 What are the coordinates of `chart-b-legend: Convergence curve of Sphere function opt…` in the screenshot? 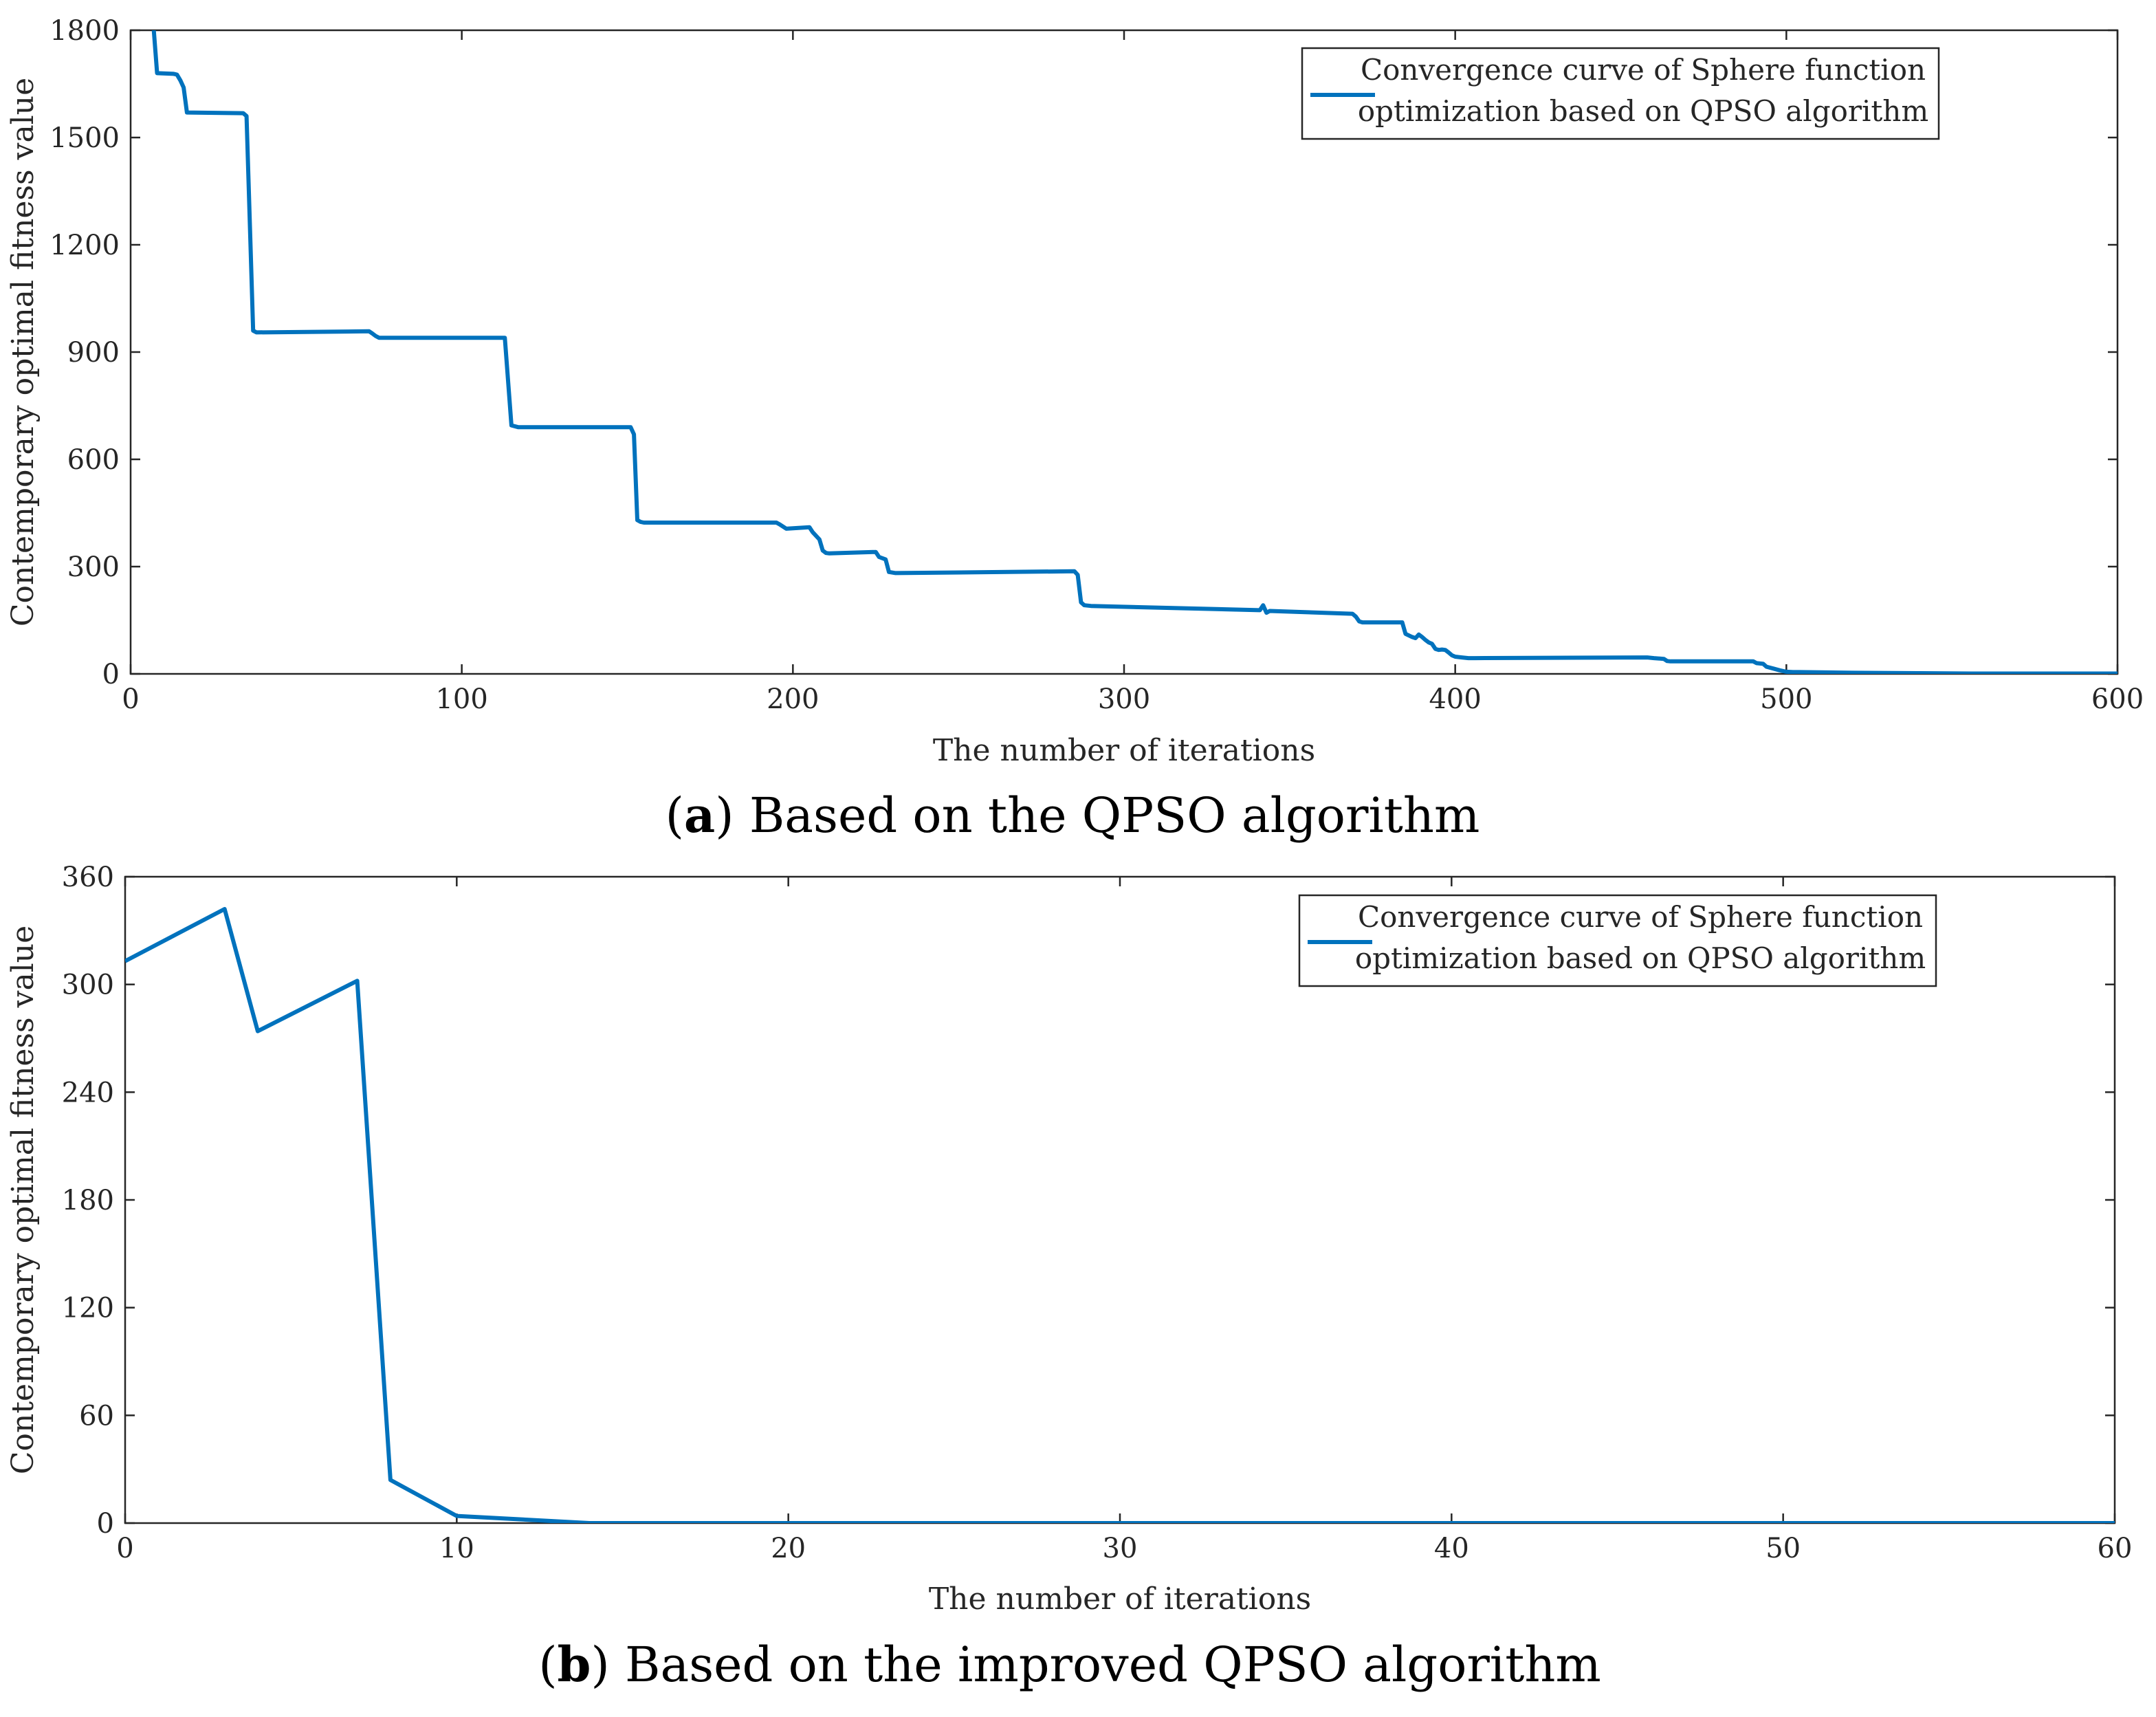 It's located at (1618, 941).